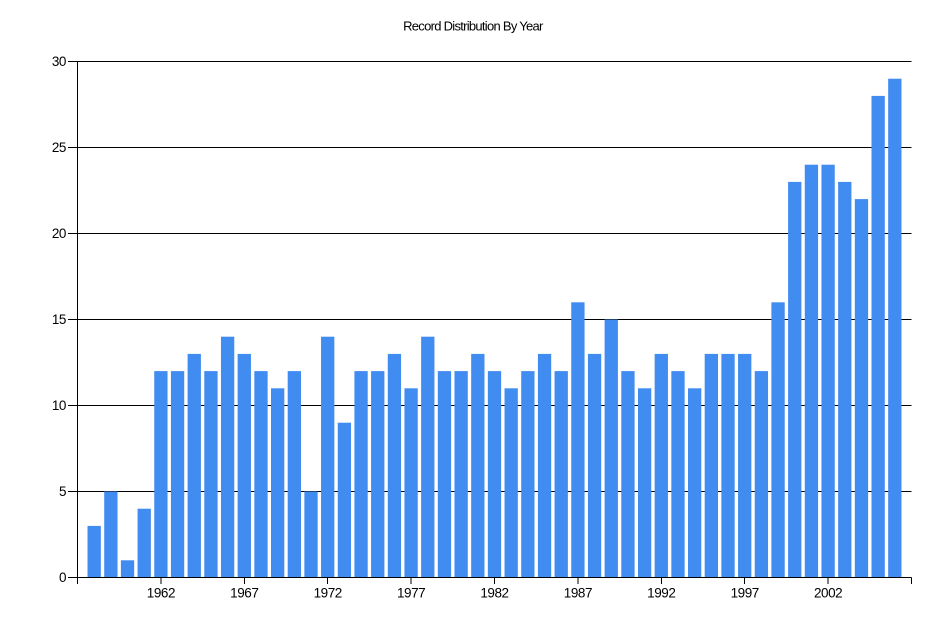  I want to click on svg-text: 30, so click(59, 61).